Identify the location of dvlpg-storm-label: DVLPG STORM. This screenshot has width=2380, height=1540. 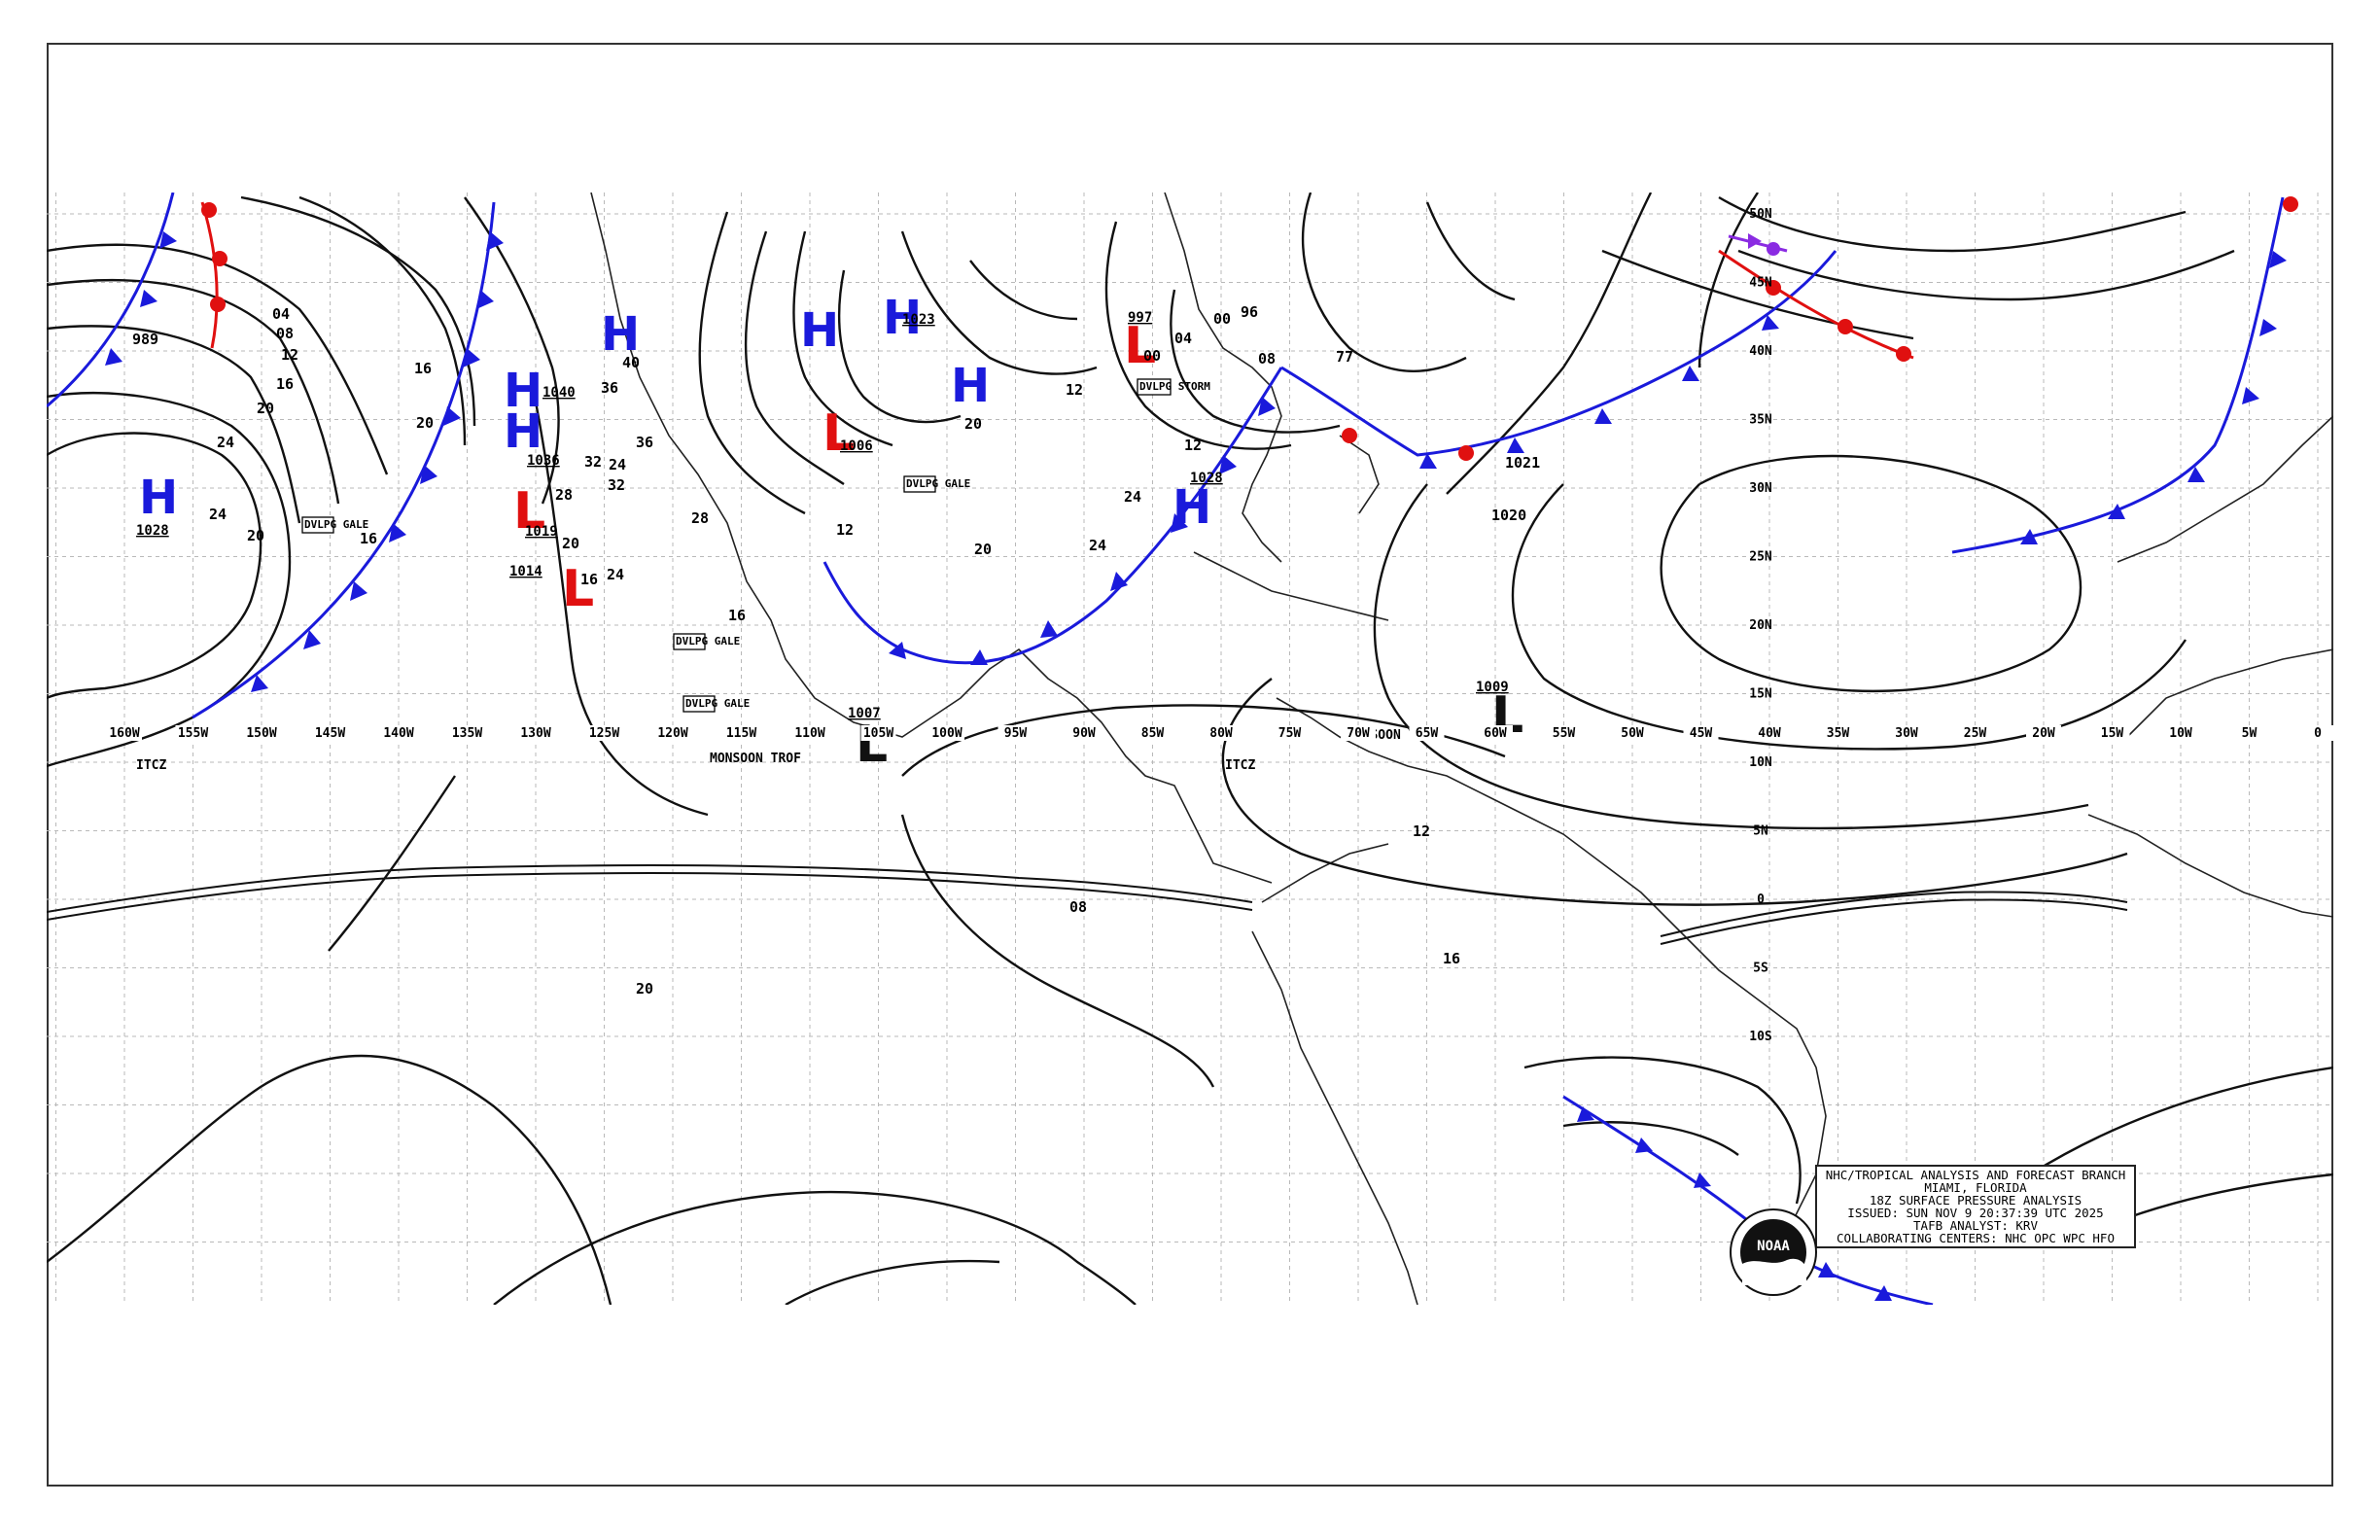
(1173, 387).